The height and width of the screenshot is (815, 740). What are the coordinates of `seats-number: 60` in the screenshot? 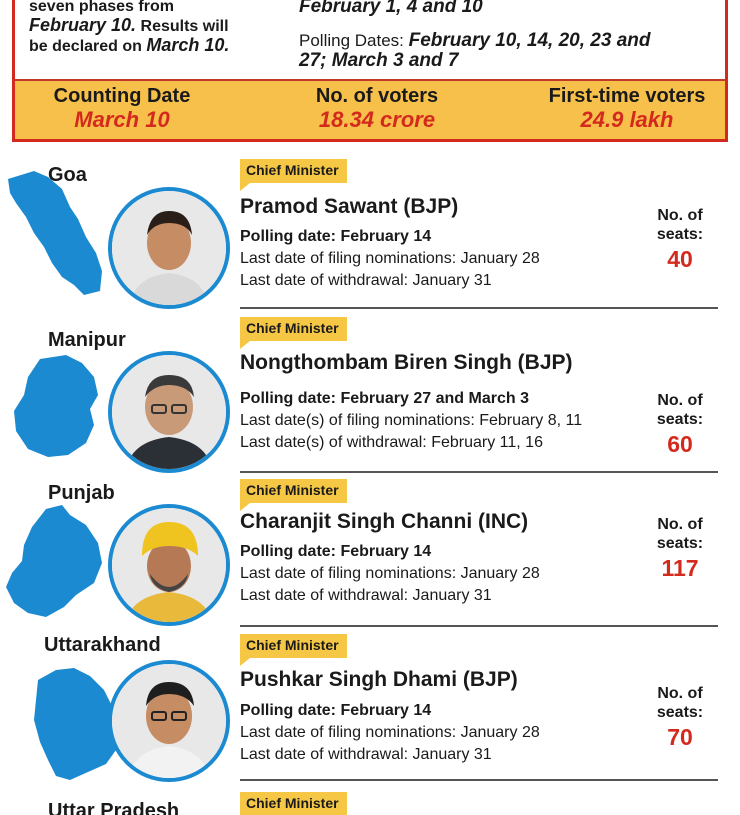 It's located at (680, 444).